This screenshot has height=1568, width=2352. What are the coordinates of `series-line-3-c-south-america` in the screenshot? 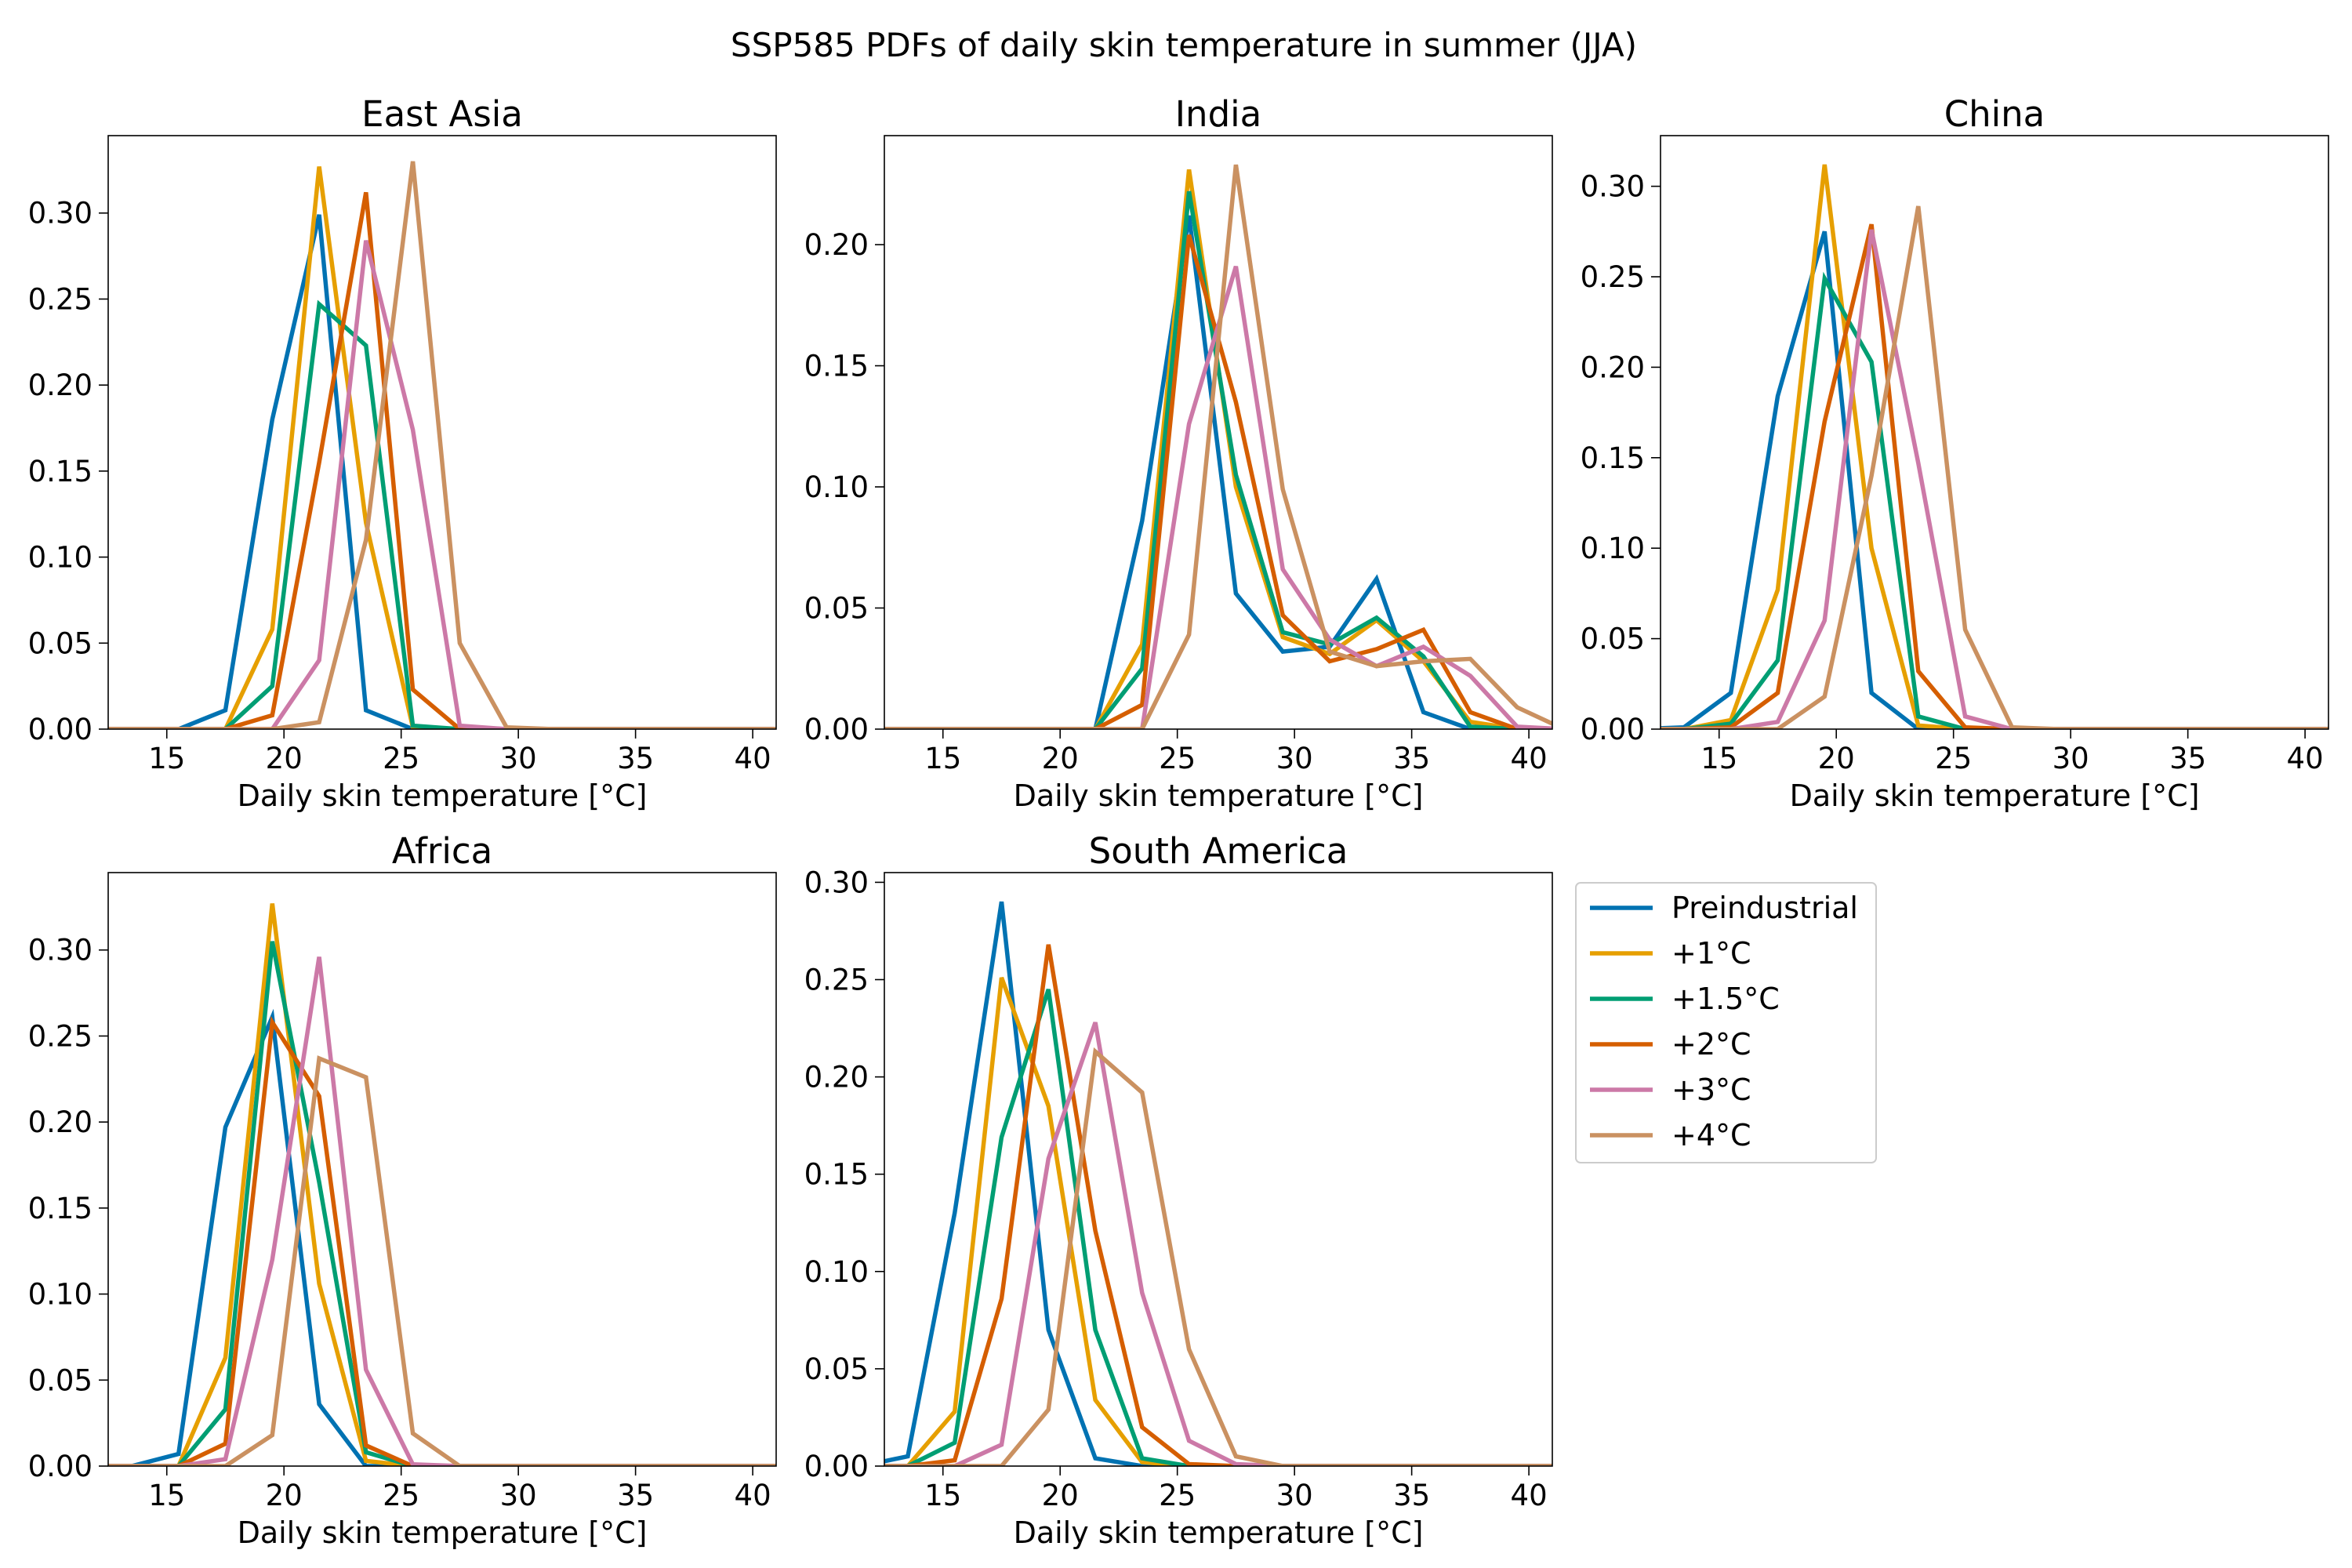 It's located at (1218, 1244).